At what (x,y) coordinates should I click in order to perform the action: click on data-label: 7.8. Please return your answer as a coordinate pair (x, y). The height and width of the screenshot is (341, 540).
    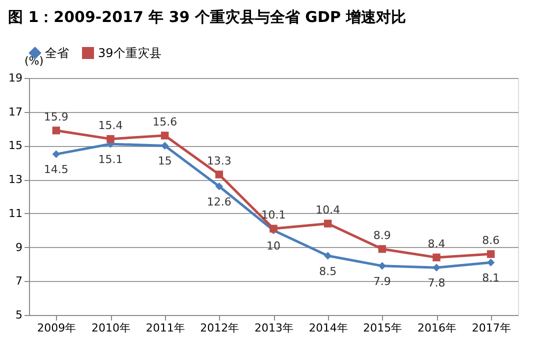
    Looking at the image, I should click on (437, 283).